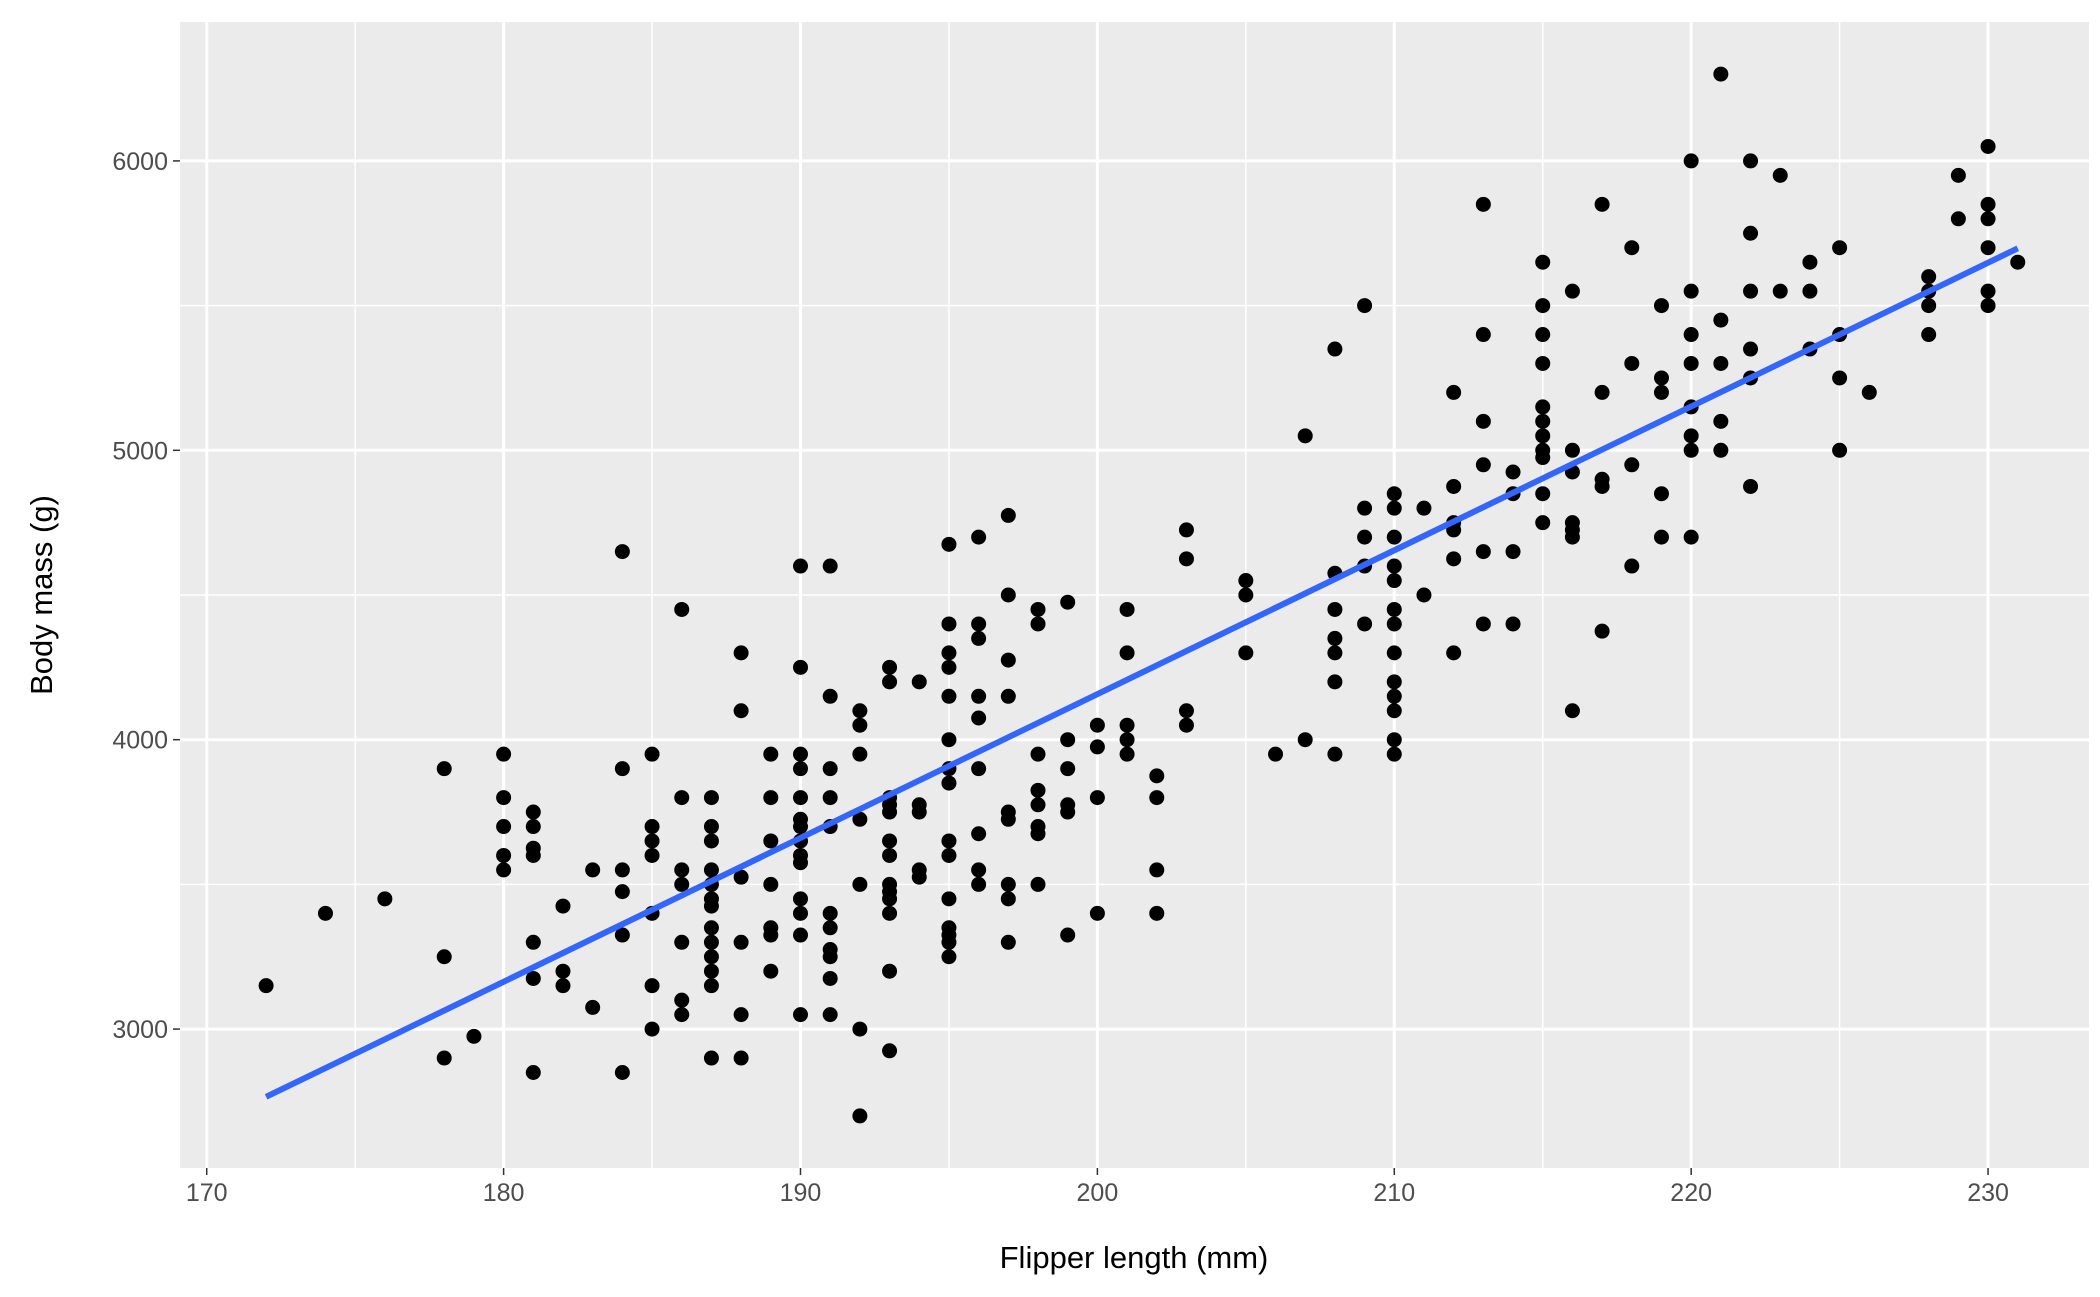  I want to click on x-tick-label: 230, so click(1988, 1193).